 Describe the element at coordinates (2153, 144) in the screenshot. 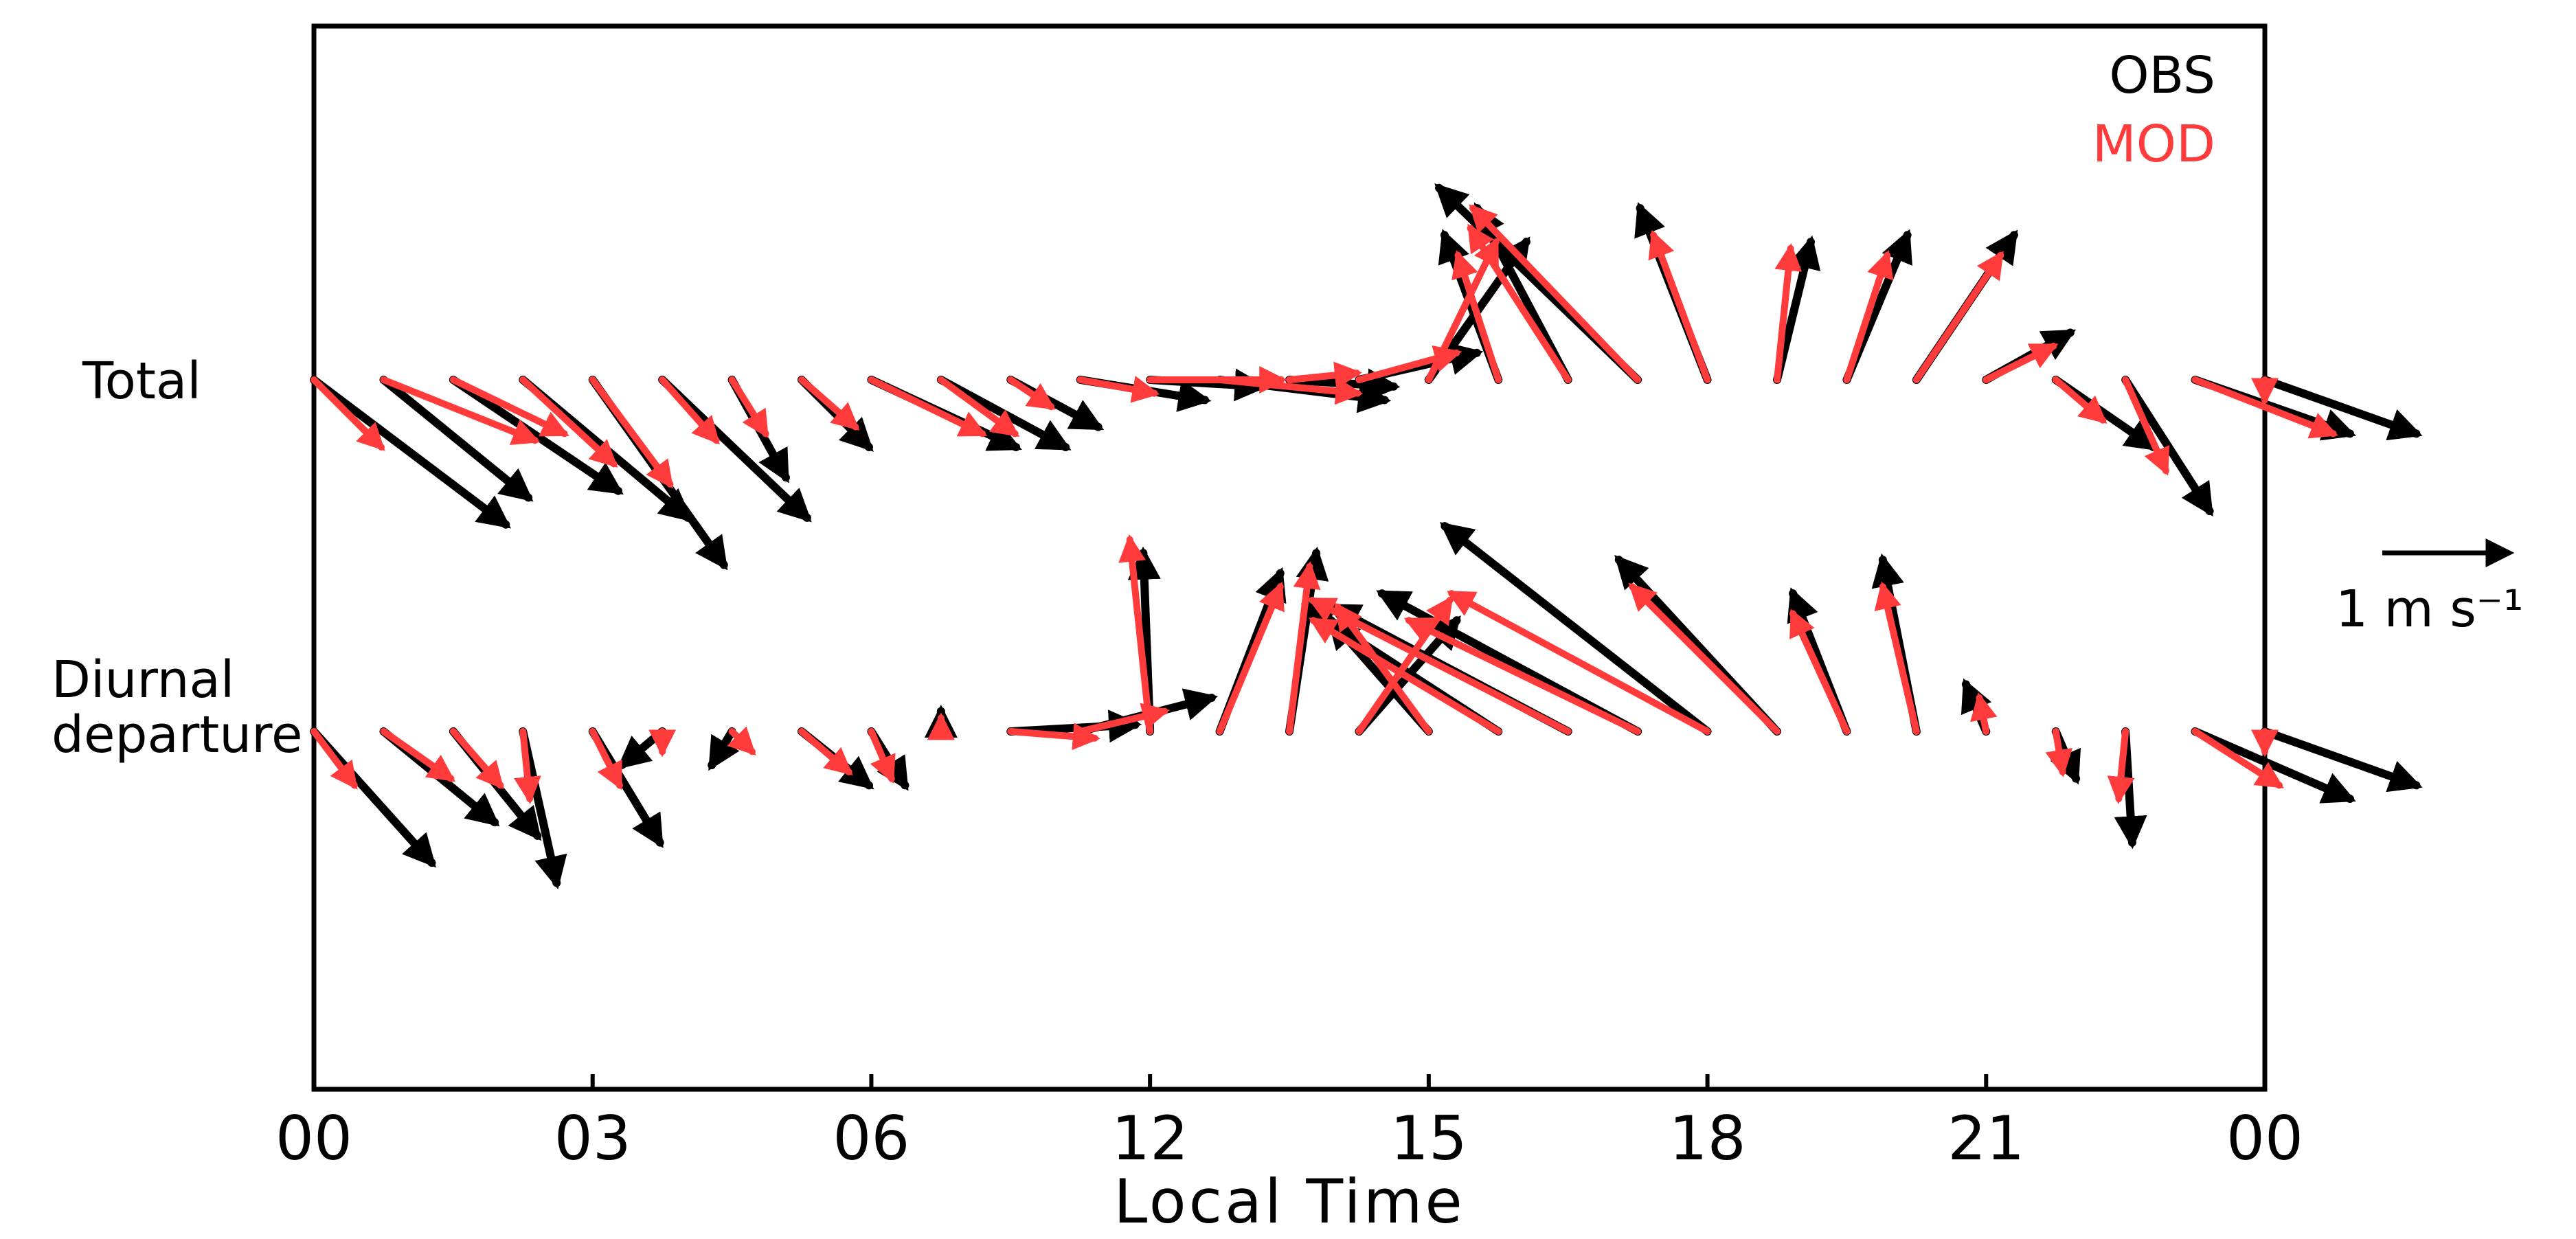

I see `legend-mod-label: MOD` at that location.